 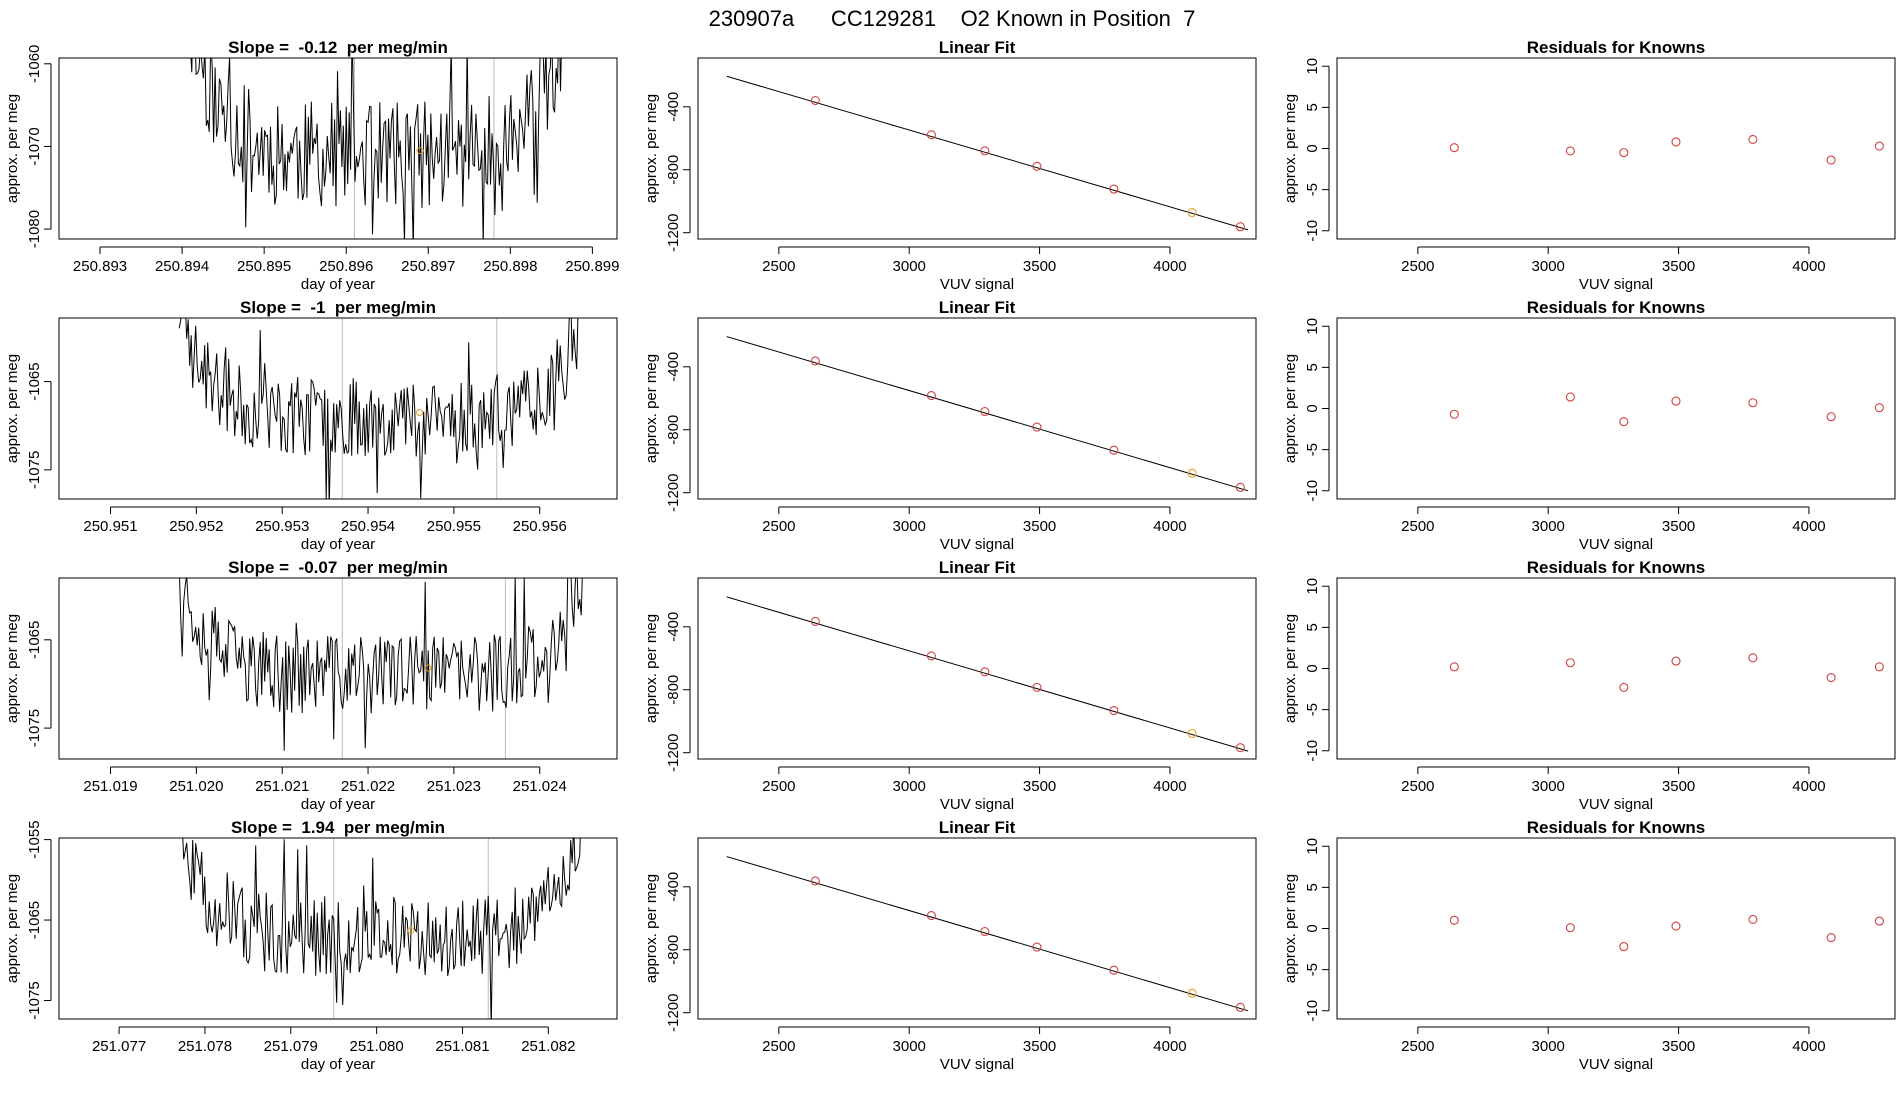 What do you see at coordinates (1312, 107) in the screenshot?
I see `y-tick-label: 5` at bounding box center [1312, 107].